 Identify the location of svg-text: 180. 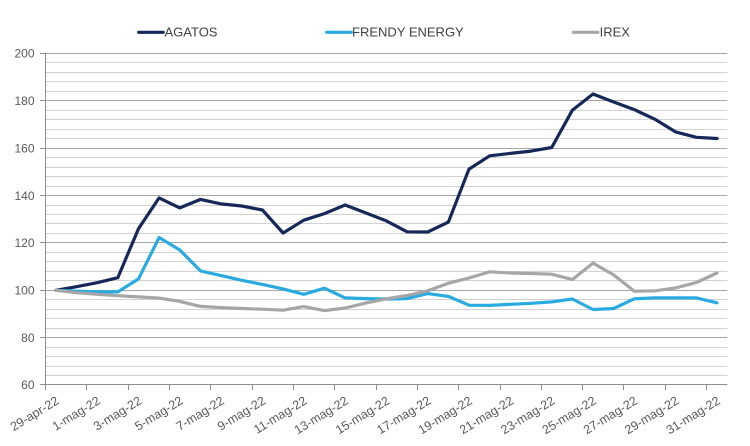
(24, 101).